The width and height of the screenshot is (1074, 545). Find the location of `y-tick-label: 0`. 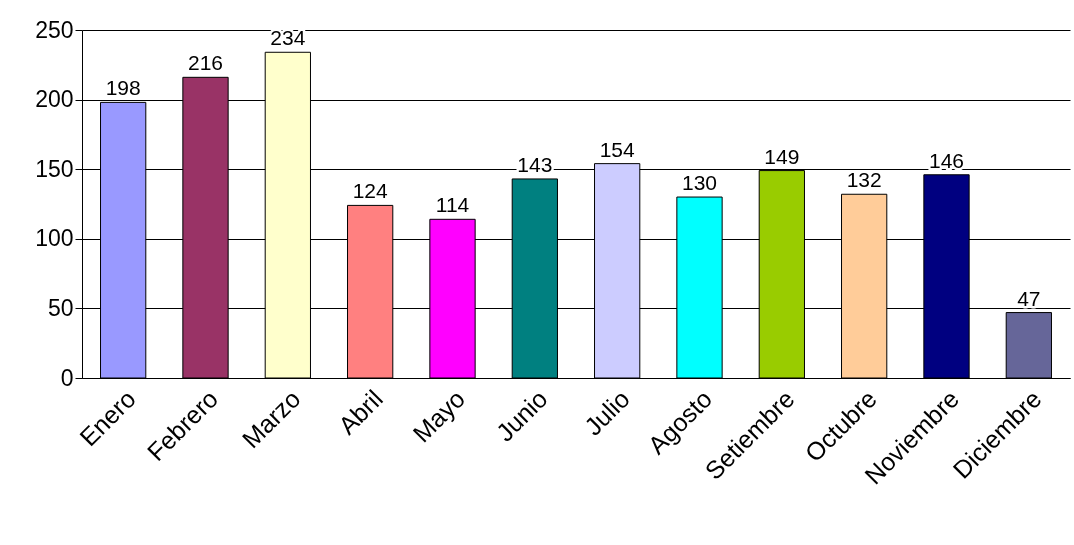

y-tick-label: 0 is located at coordinates (67, 377).